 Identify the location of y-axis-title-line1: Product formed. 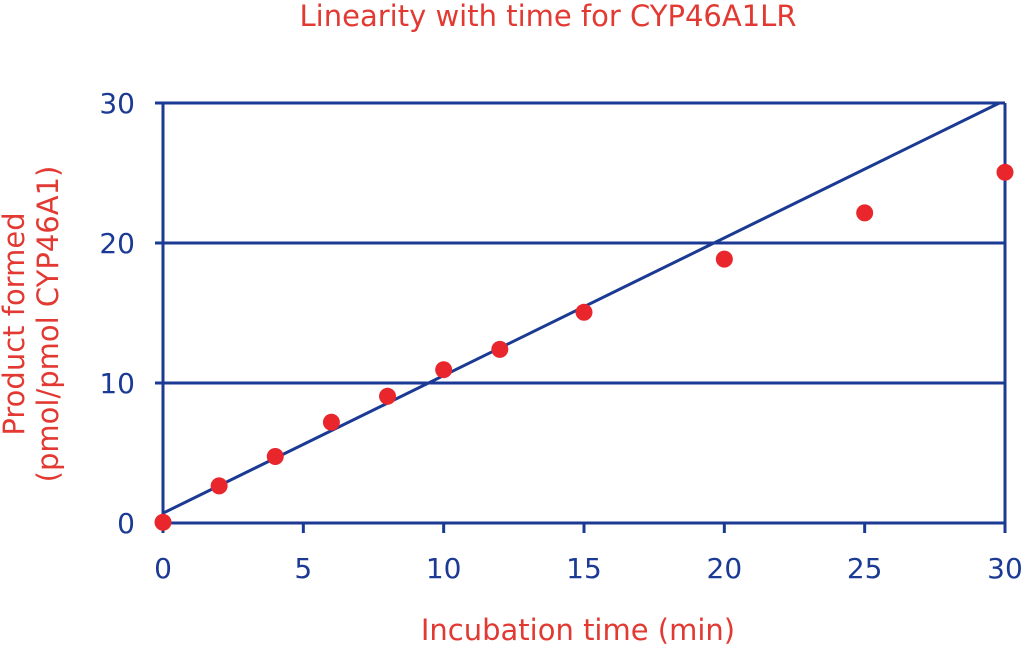
(15, 323).